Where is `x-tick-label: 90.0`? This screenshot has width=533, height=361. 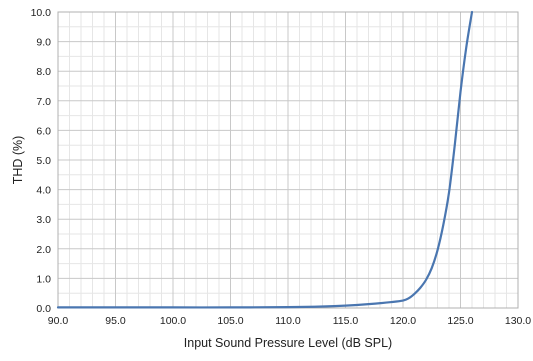
x-tick-label: 90.0 is located at coordinates (58, 321).